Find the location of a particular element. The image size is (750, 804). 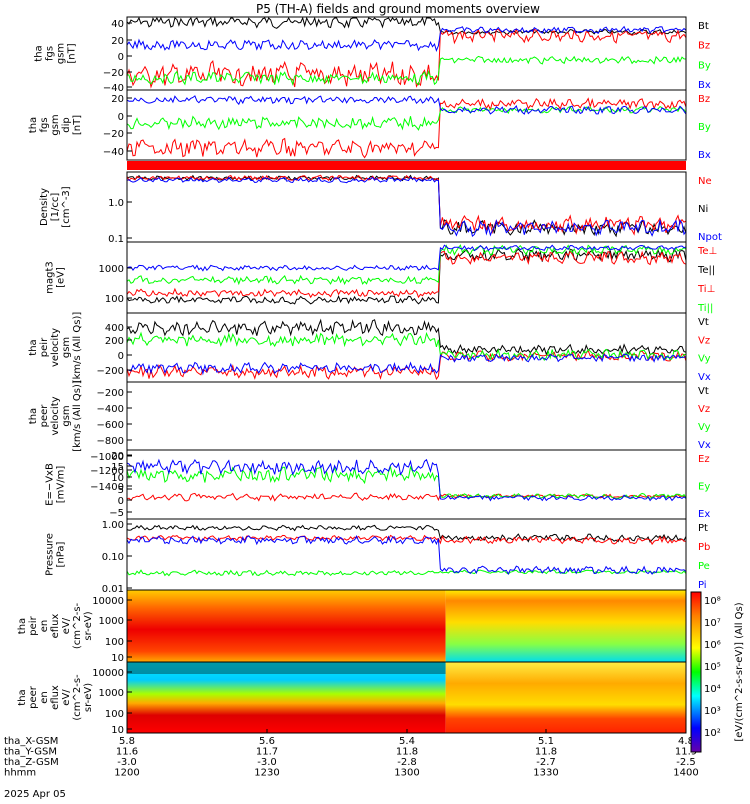

y-tick-label: 200 is located at coordinates (114, 341).